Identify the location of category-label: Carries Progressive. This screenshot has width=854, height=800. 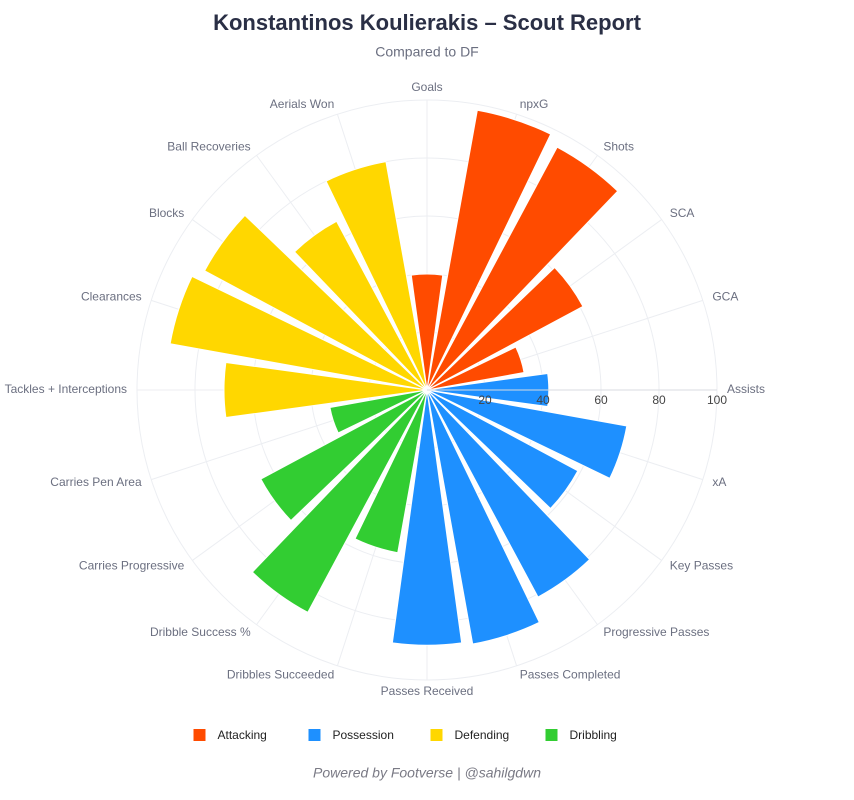
(132, 566).